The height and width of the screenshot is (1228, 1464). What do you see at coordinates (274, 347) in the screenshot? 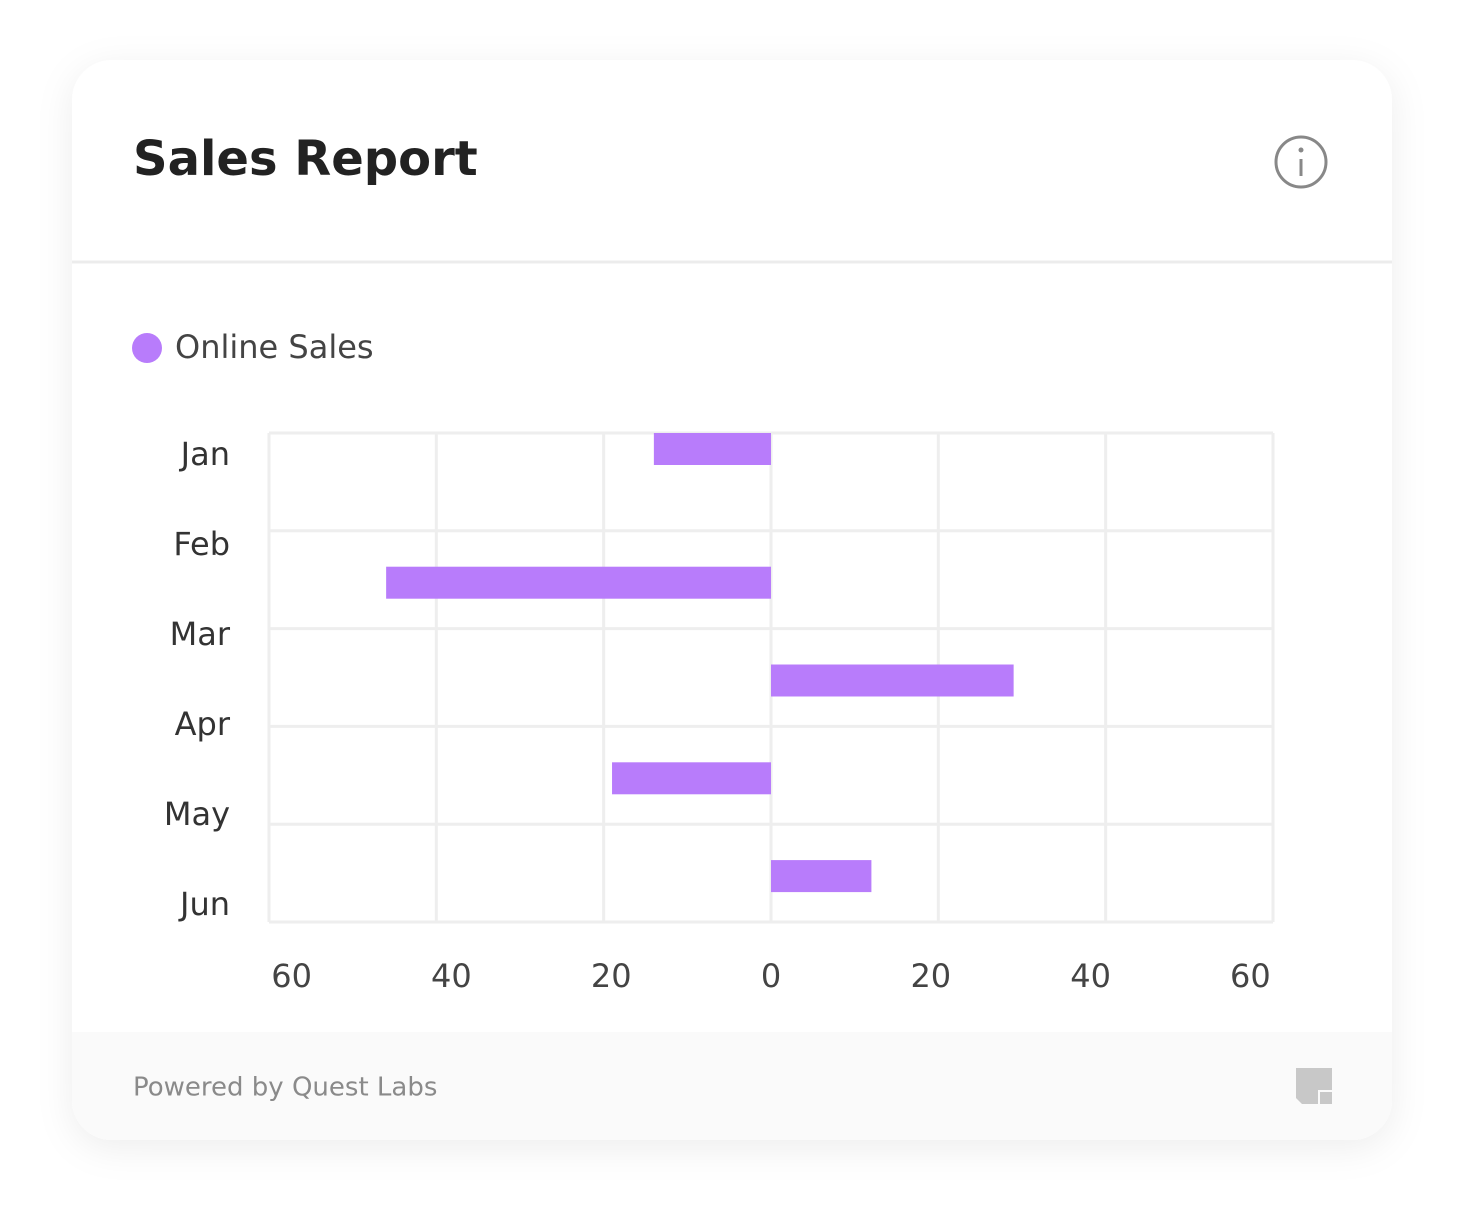
I see `legend-label: Online Sales` at bounding box center [274, 347].